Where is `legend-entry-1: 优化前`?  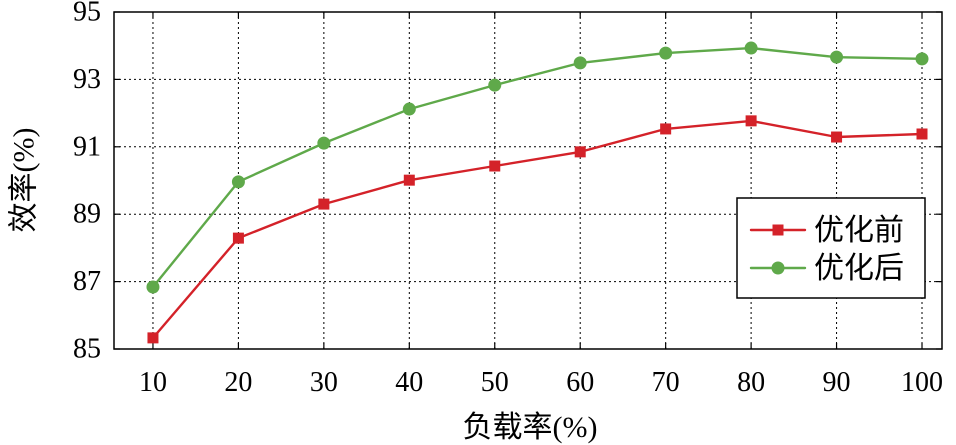 legend-entry-1: 优化前 is located at coordinates (826, 230).